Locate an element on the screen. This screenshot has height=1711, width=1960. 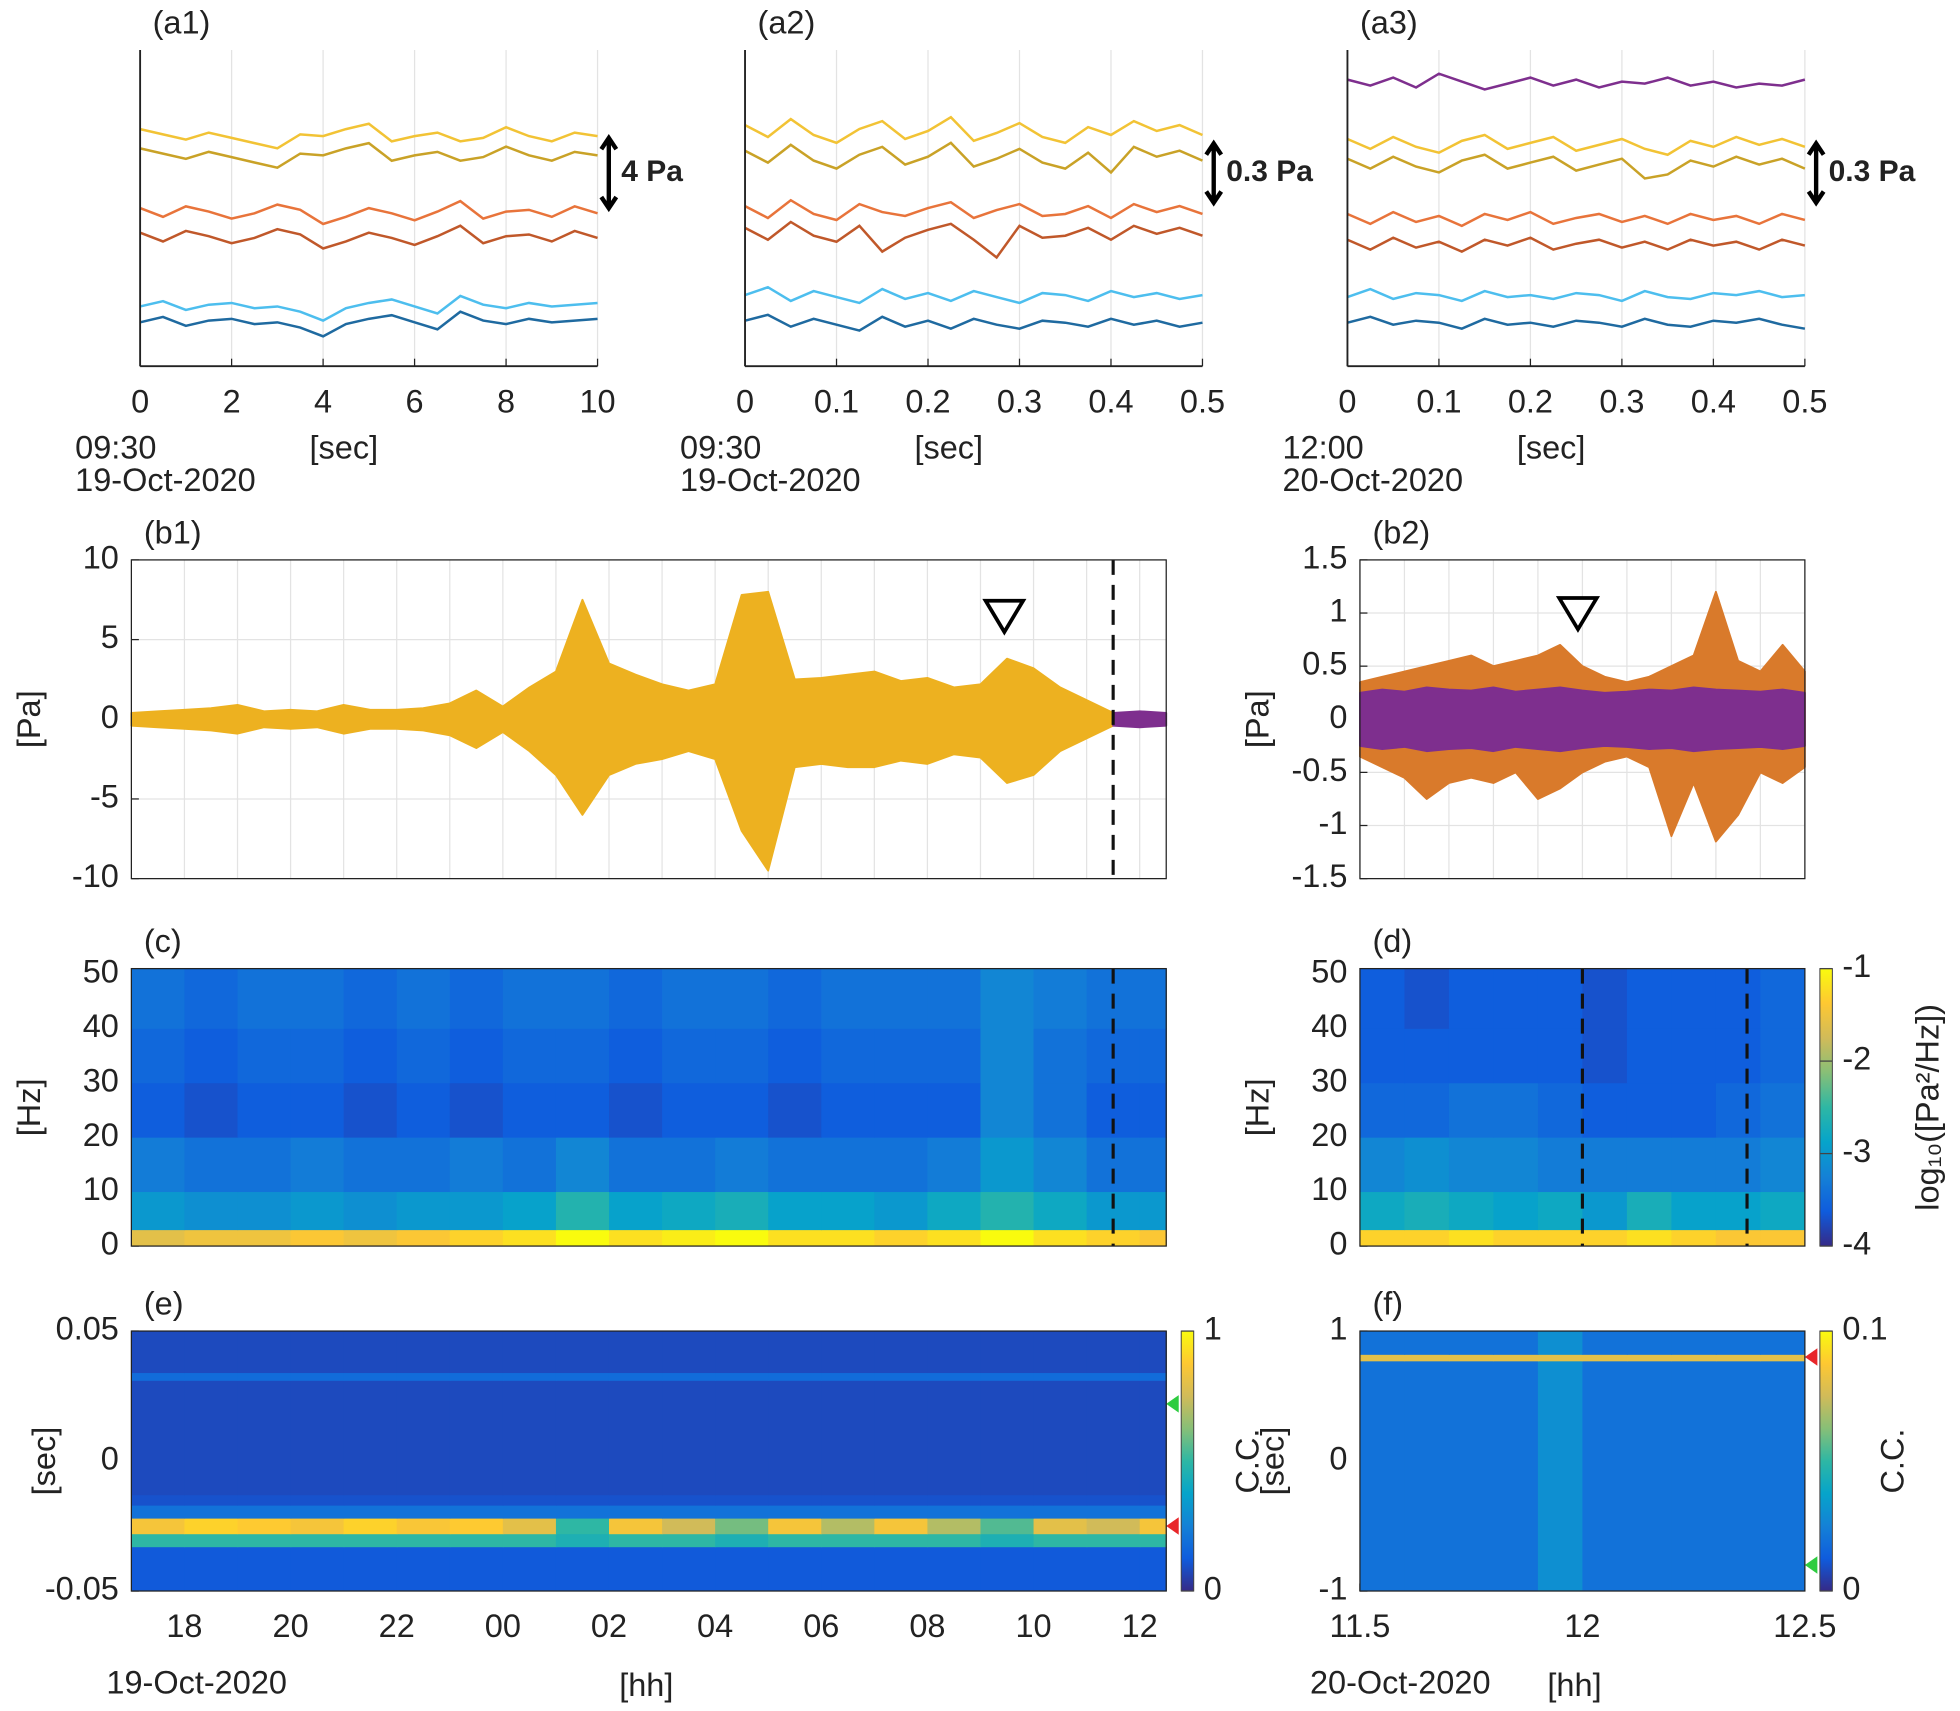
y-axis-label: [sec] is located at coordinates (44, 1461).